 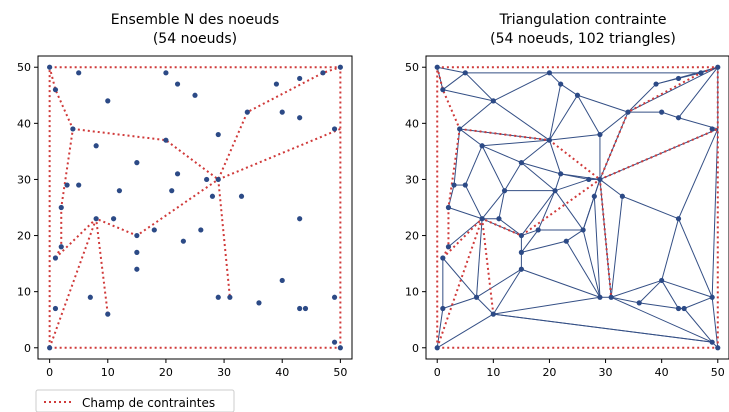 What do you see at coordinates (606, 372) in the screenshot?
I see `x-tick-label: 30` at bounding box center [606, 372].